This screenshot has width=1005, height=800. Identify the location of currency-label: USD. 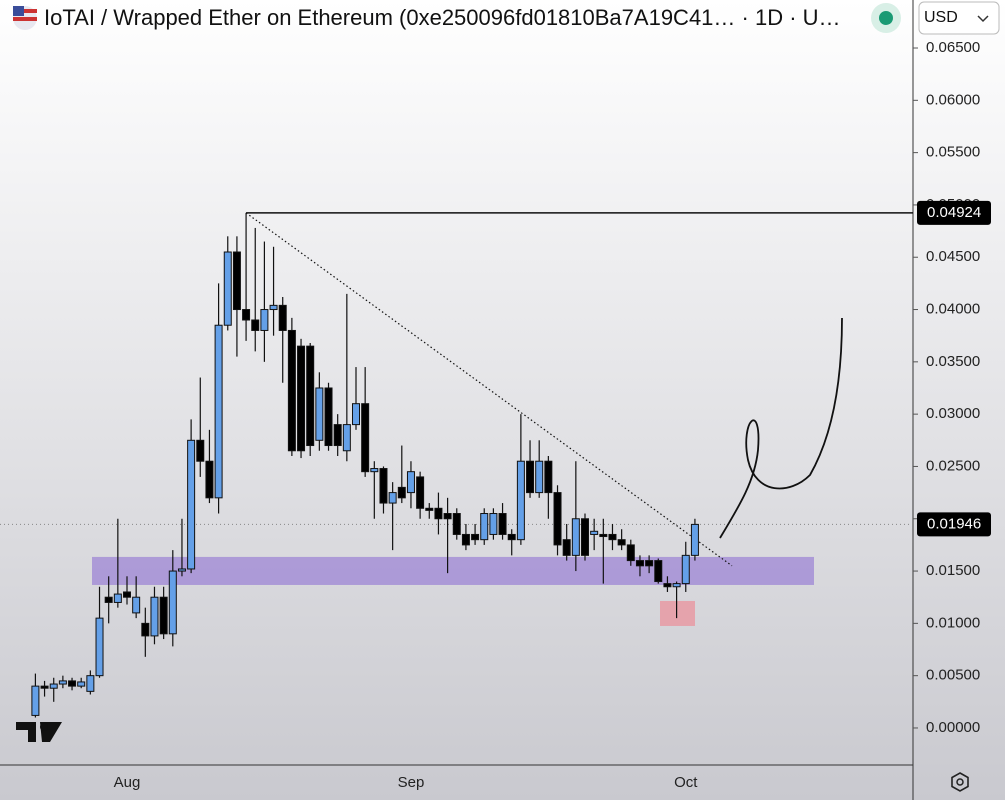
(941, 17).